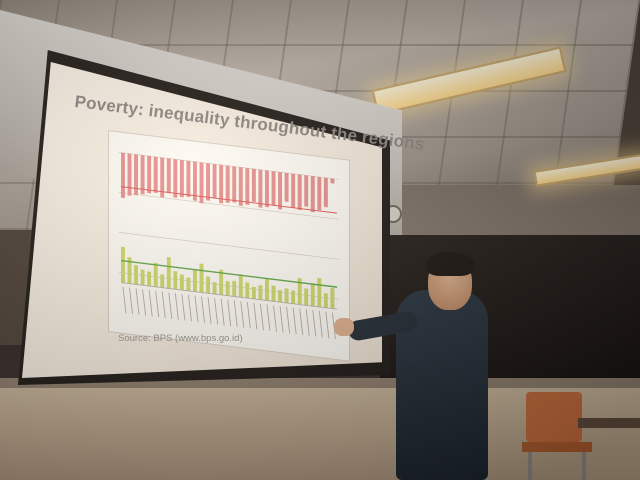 The width and height of the screenshot is (640, 480). I want to click on desk, so click(609, 423).